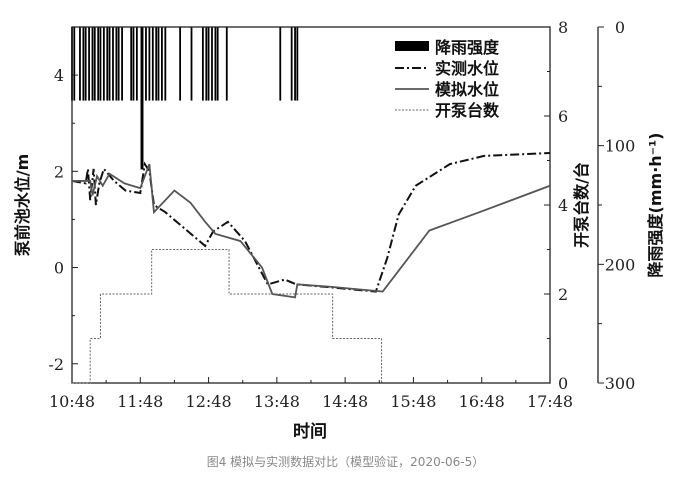 The image size is (691, 485). I want to click on y-left-tick-label: 0, so click(59, 268).